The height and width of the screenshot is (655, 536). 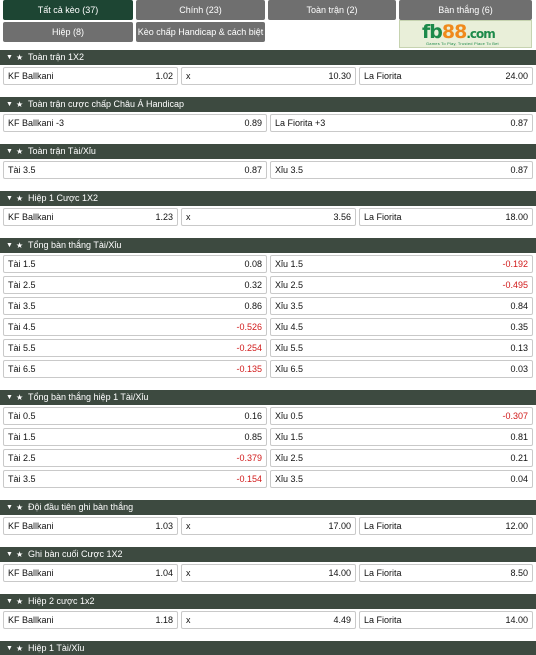 I want to click on section-title: Tổng bàn thắng Tài/Xỉu, so click(x=75, y=245).